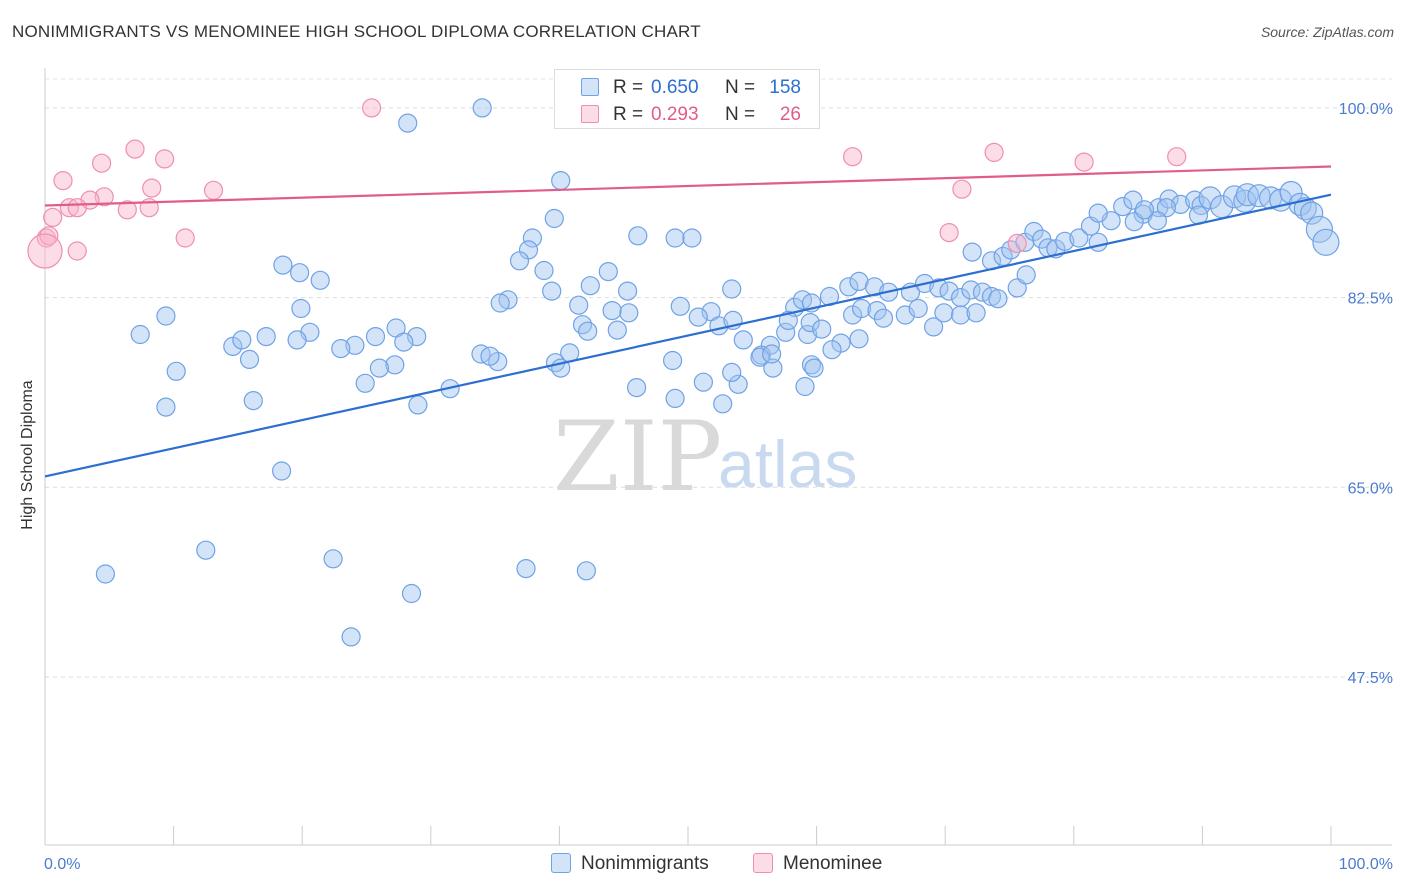 This screenshot has height=892, width=1406. Describe the element at coordinates (645, 863) in the screenshot. I see `legend-label-nonimmigrants: Nonimmigrants` at that location.